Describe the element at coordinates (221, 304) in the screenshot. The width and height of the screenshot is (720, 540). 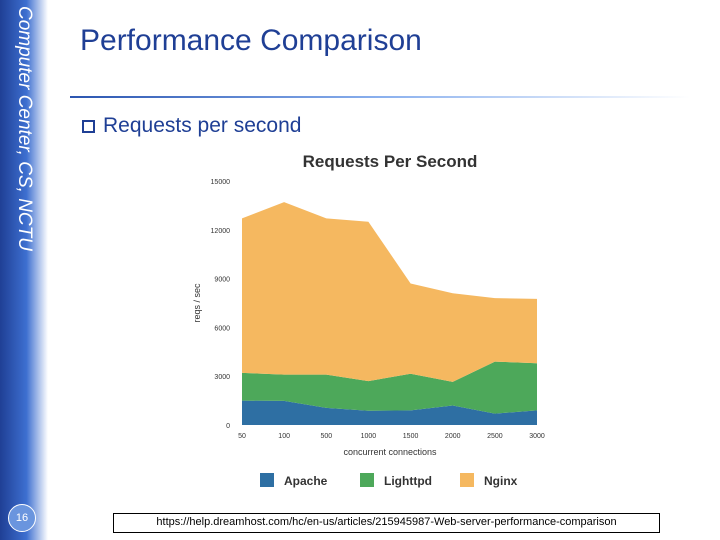
I see `y-axis-ticks: 0 3000 6000 9000 12000 15000` at that location.